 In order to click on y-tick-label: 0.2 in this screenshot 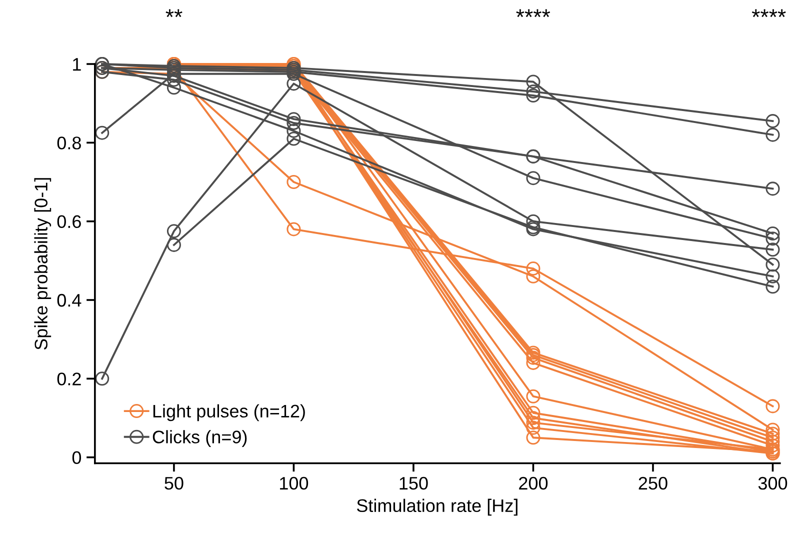, I will do `click(69, 379)`.